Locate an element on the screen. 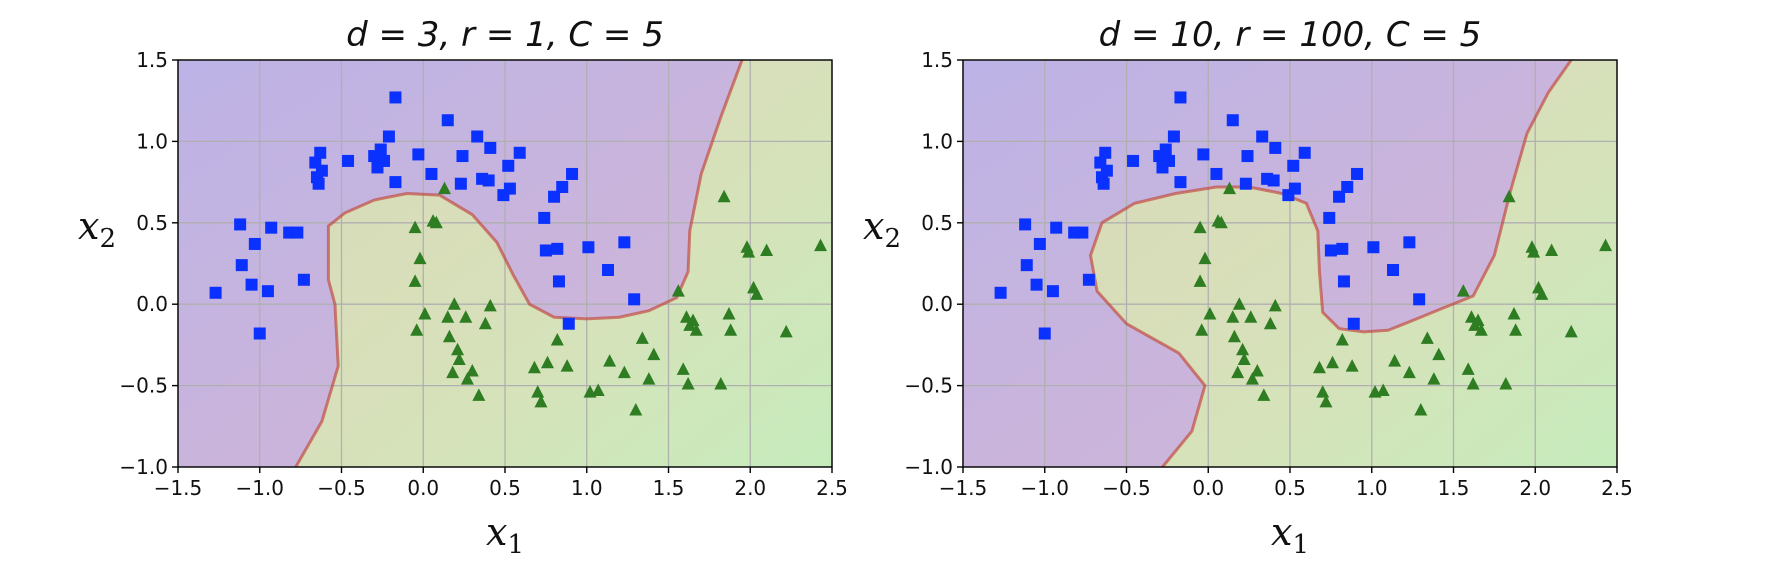  x-tick-label: 1.0 is located at coordinates (587, 488).